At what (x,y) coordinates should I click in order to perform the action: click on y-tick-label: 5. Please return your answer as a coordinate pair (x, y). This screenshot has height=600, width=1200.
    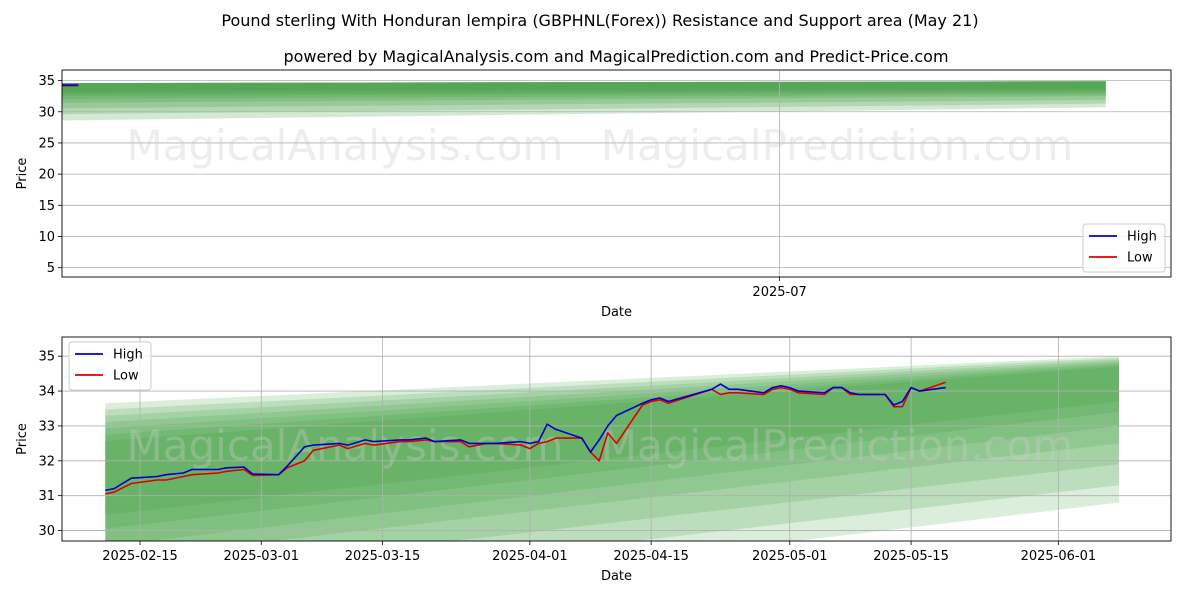
    Looking at the image, I should click on (51, 268).